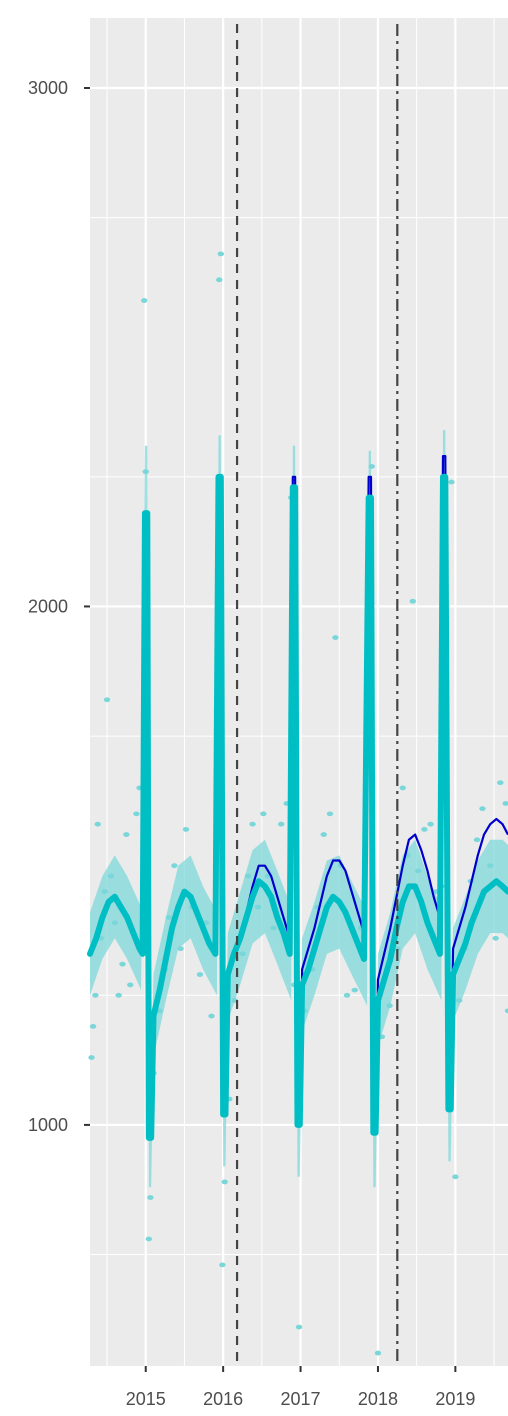 The width and height of the screenshot is (508, 1416). What do you see at coordinates (223, 1399) in the screenshot?
I see `x-tick-label-2016: 2016` at bounding box center [223, 1399].